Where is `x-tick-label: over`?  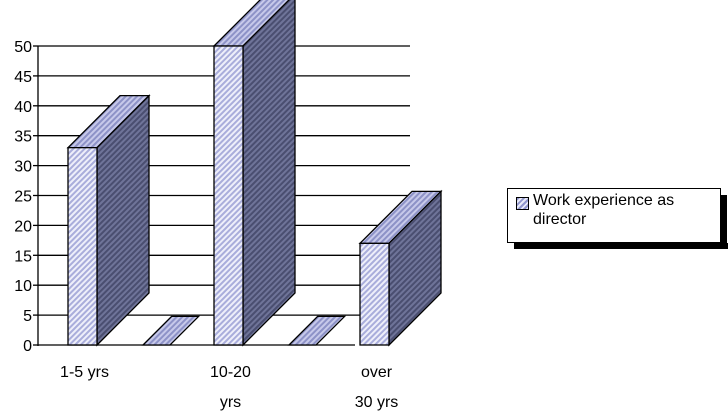 x-tick-label: over is located at coordinates (377, 372).